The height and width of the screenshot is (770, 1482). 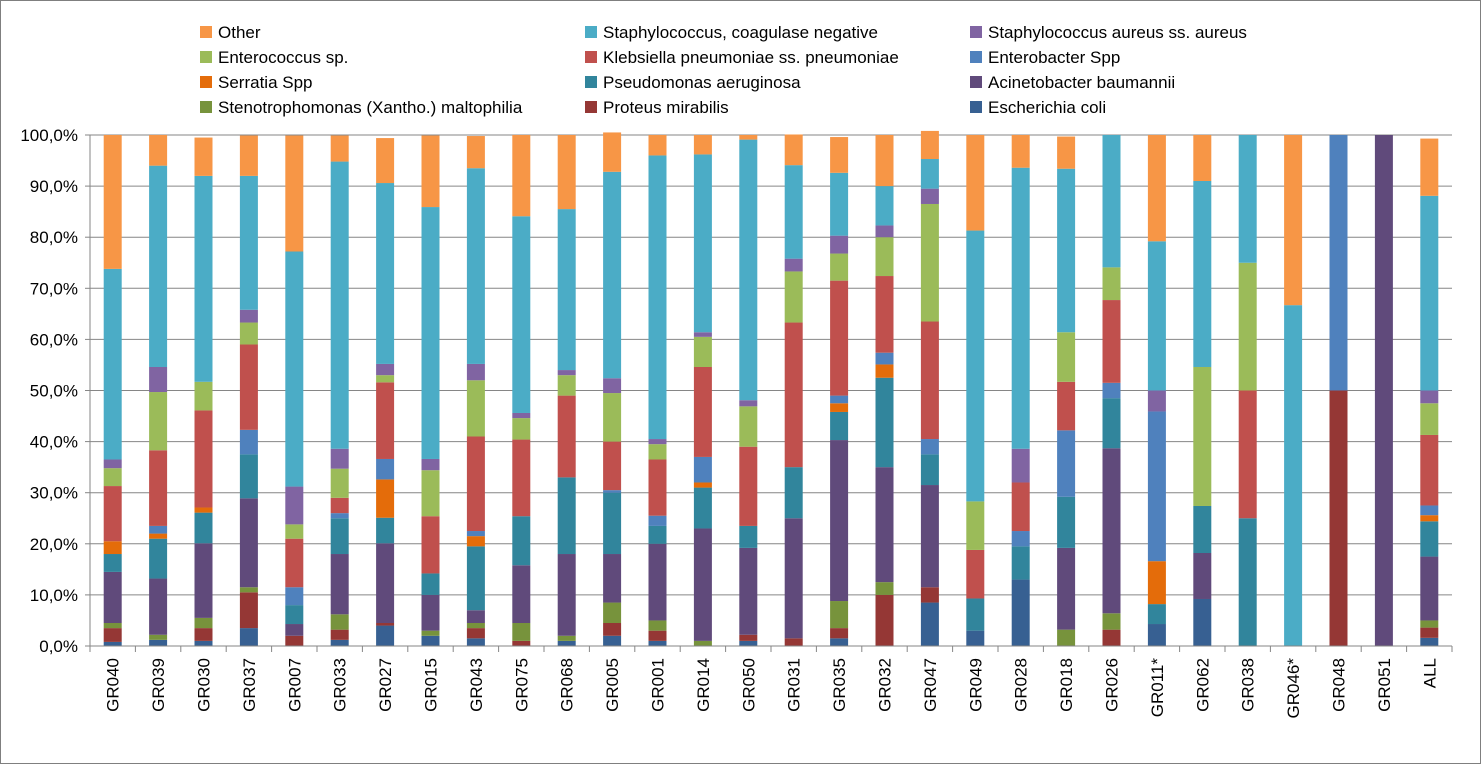 I want to click on bar-segment-gr014-staphylococcus-aureus-ss-aureus, so click(x=702, y=334).